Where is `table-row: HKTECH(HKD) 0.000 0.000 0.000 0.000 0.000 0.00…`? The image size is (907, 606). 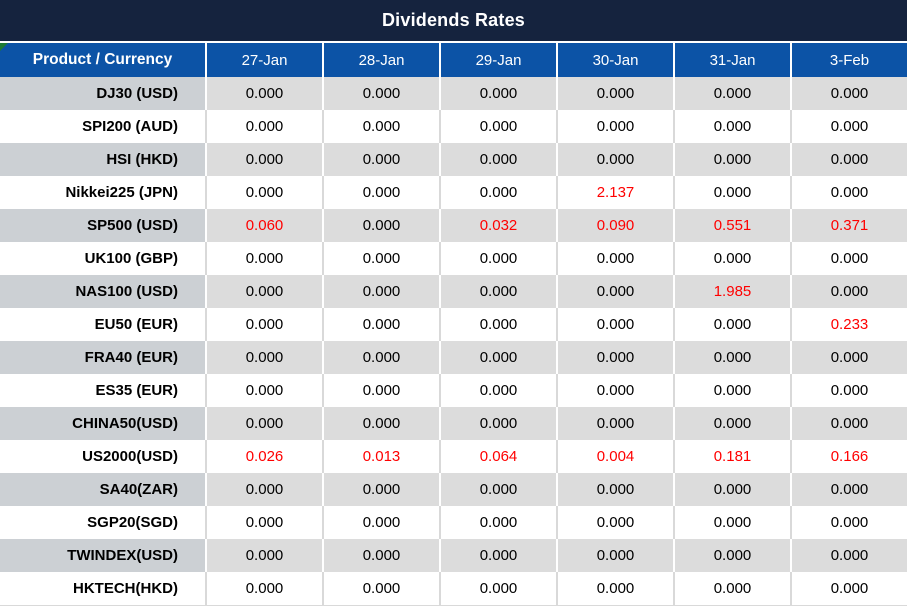
table-row: HKTECH(HKD) 0.000 0.000 0.000 0.000 0.000 0.00… is located at coordinates (453, 588).